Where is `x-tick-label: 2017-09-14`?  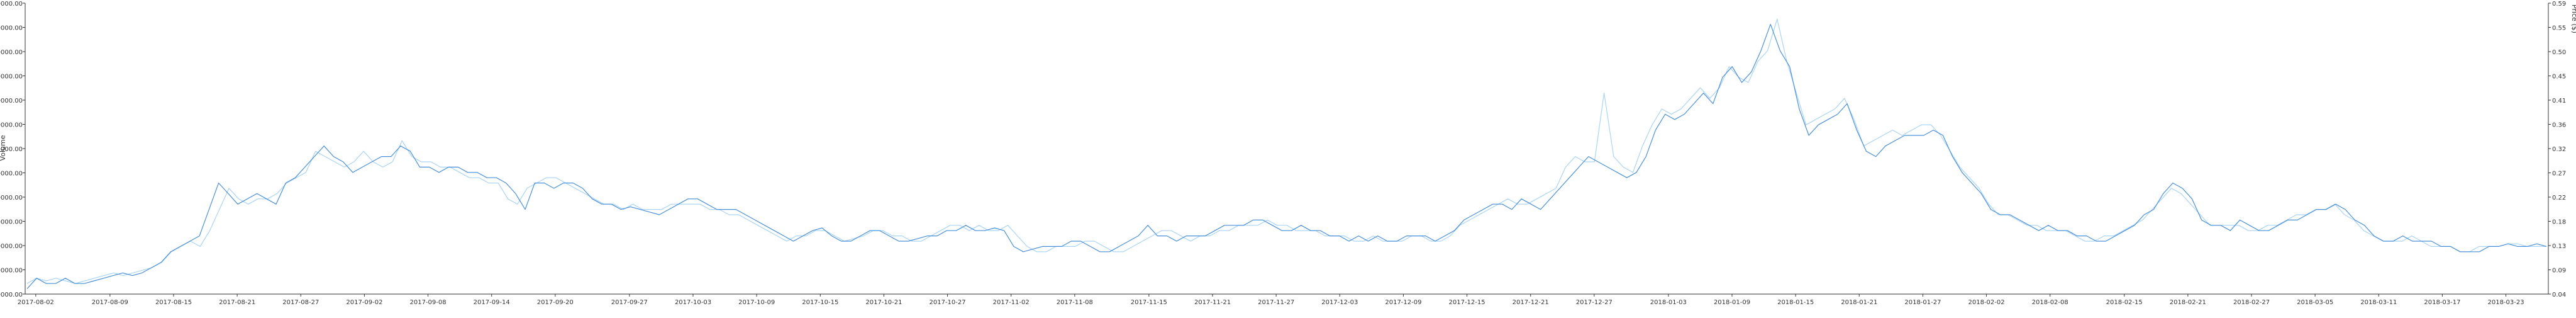 x-tick-label: 2017-09-14 is located at coordinates (492, 302).